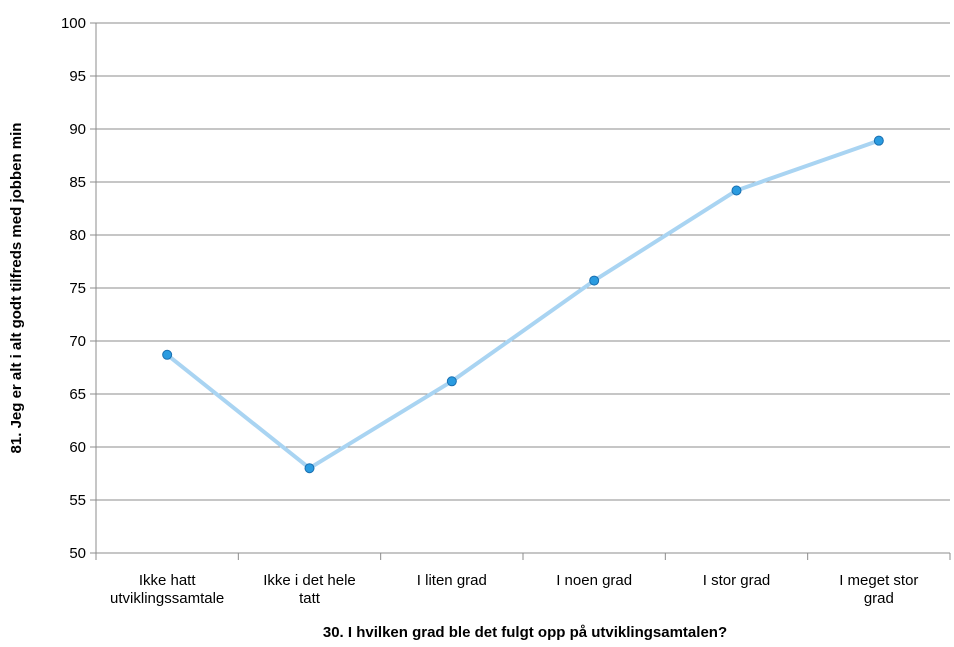 The image size is (954, 647). Describe the element at coordinates (167, 589) in the screenshot. I see `x-tick-label: Ikke hatt utviklingssamtale` at that location.